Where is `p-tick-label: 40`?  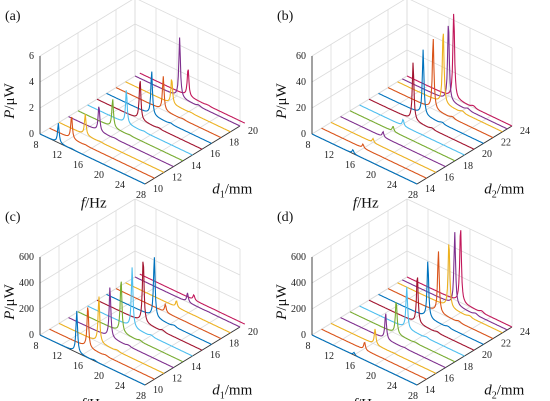 p-tick-label: 40 is located at coordinates (301, 82).